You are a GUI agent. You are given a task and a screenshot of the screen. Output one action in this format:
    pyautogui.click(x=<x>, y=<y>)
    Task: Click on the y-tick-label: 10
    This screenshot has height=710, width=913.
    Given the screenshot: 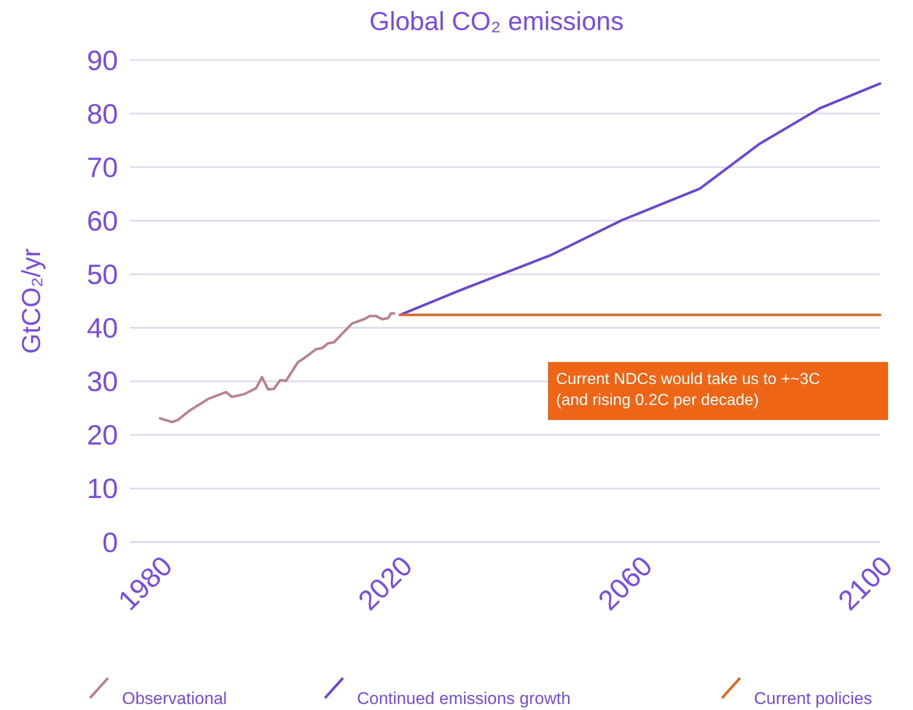 What is the action you would take?
    pyautogui.click(x=102, y=488)
    